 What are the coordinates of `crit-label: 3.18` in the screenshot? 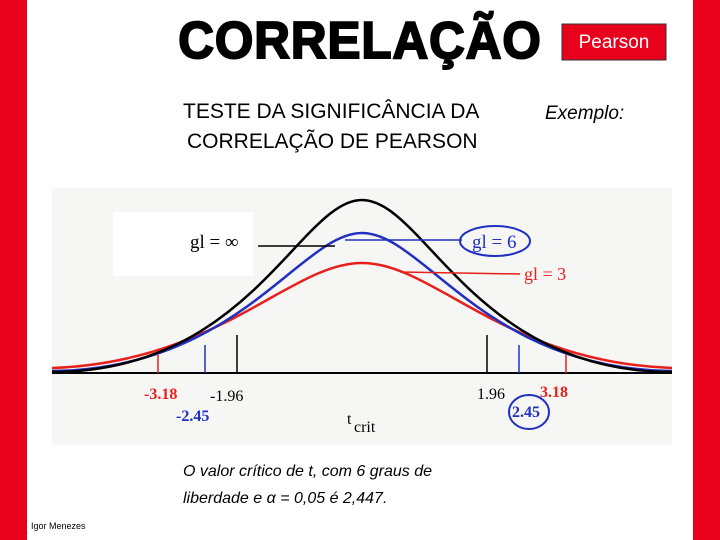 It's located at (554, 392).